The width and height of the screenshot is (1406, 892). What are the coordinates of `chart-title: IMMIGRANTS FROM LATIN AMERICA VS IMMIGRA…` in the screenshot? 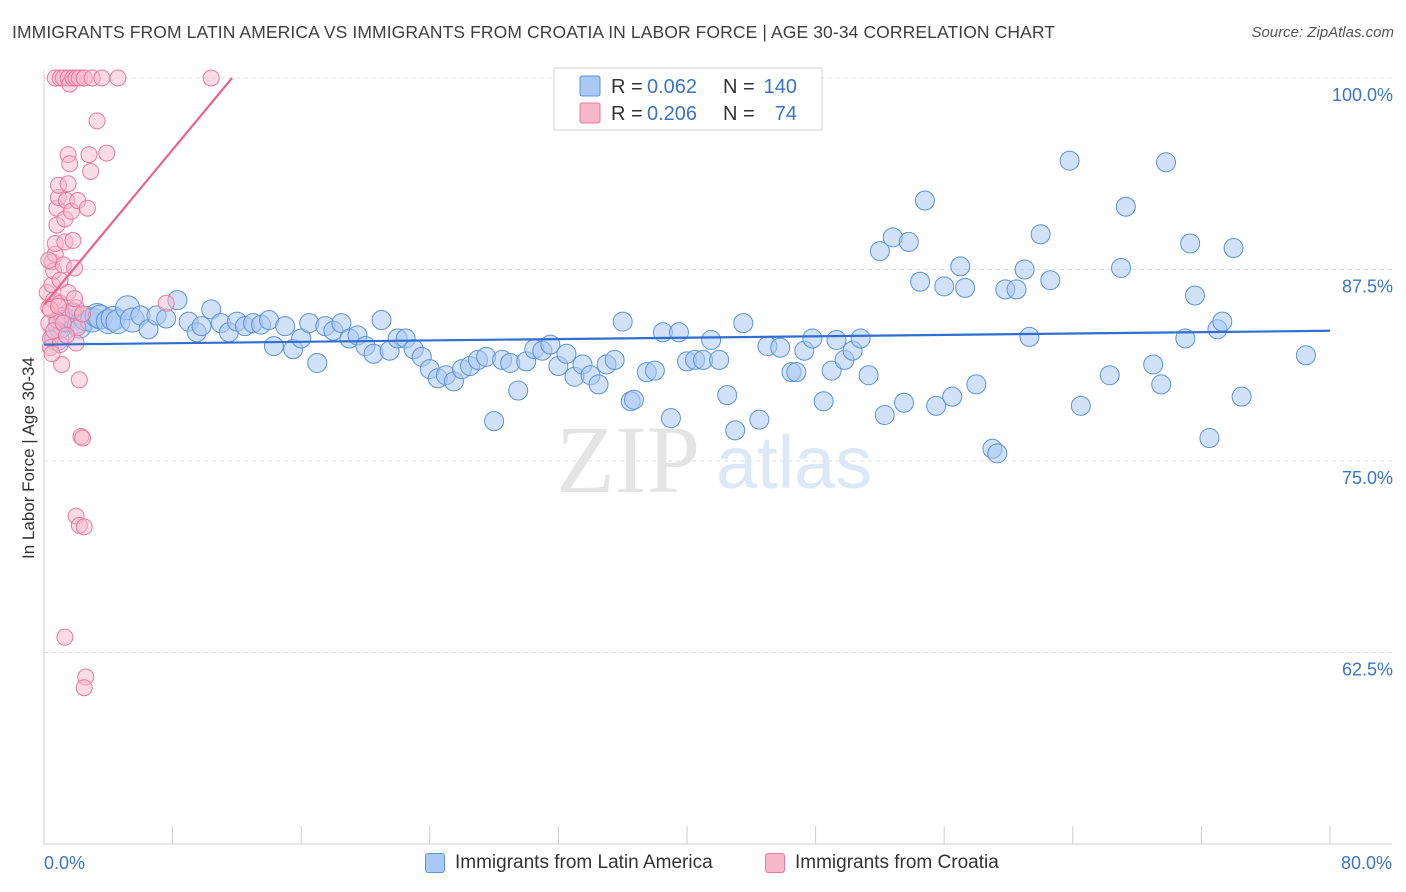 It's located at (534, 32).